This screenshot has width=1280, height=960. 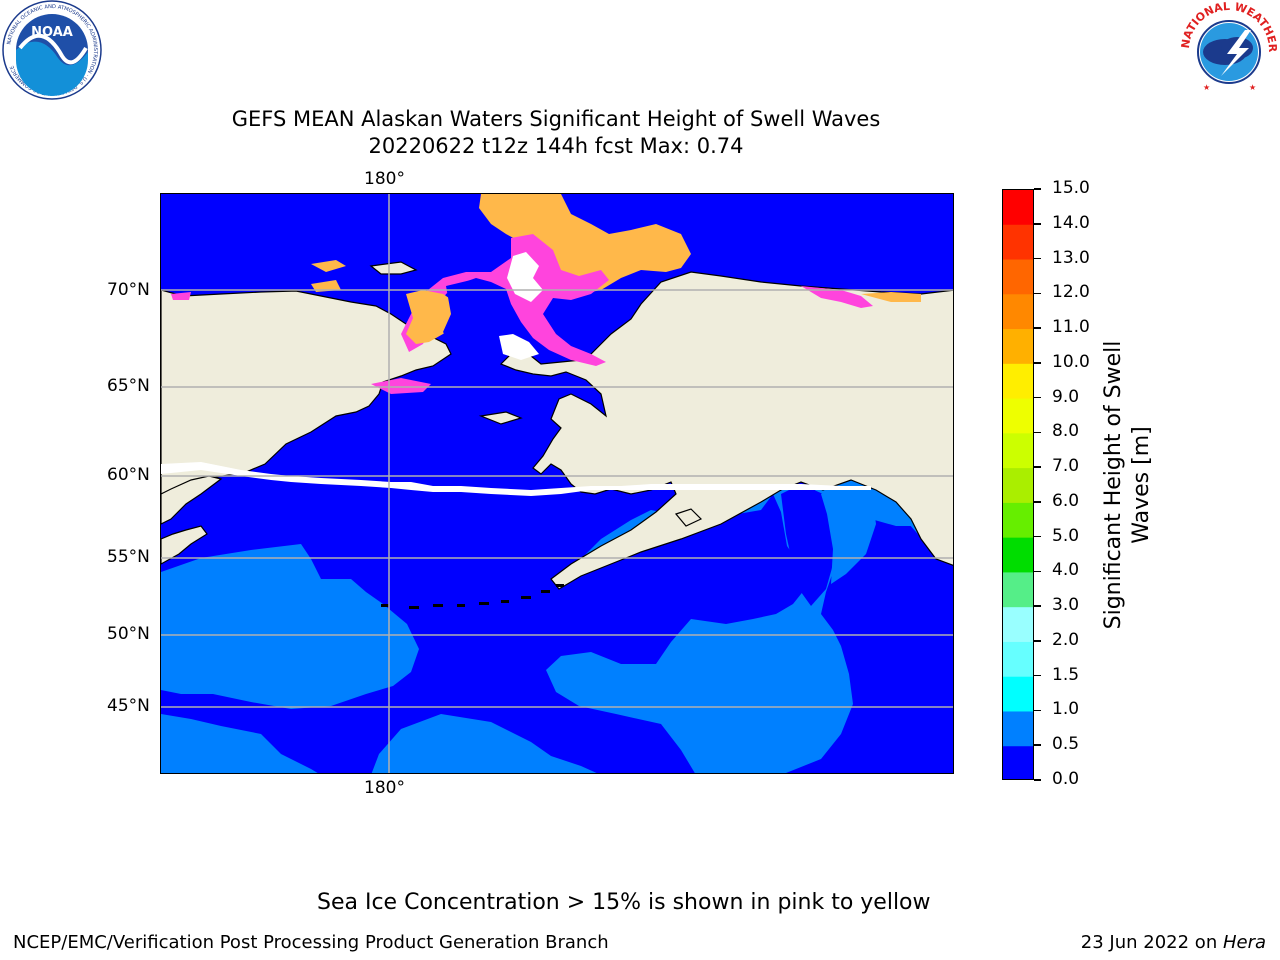 I want to click on colorbar-tick-label: 15.0, so click(x=1071, y=188).